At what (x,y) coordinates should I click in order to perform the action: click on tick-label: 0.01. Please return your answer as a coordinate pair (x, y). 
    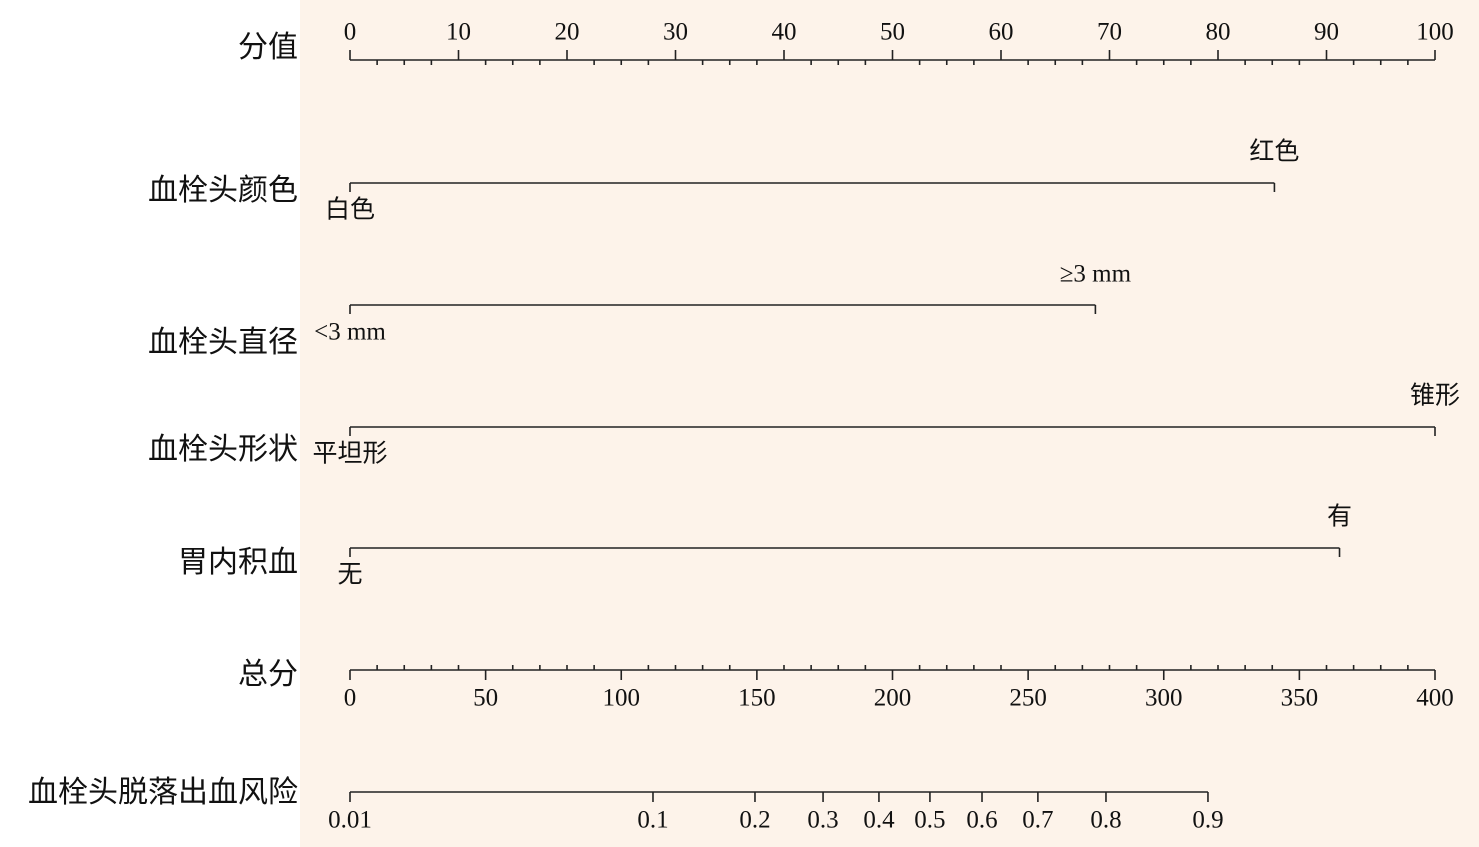
    Looking at the image, I should click on (350, 820).